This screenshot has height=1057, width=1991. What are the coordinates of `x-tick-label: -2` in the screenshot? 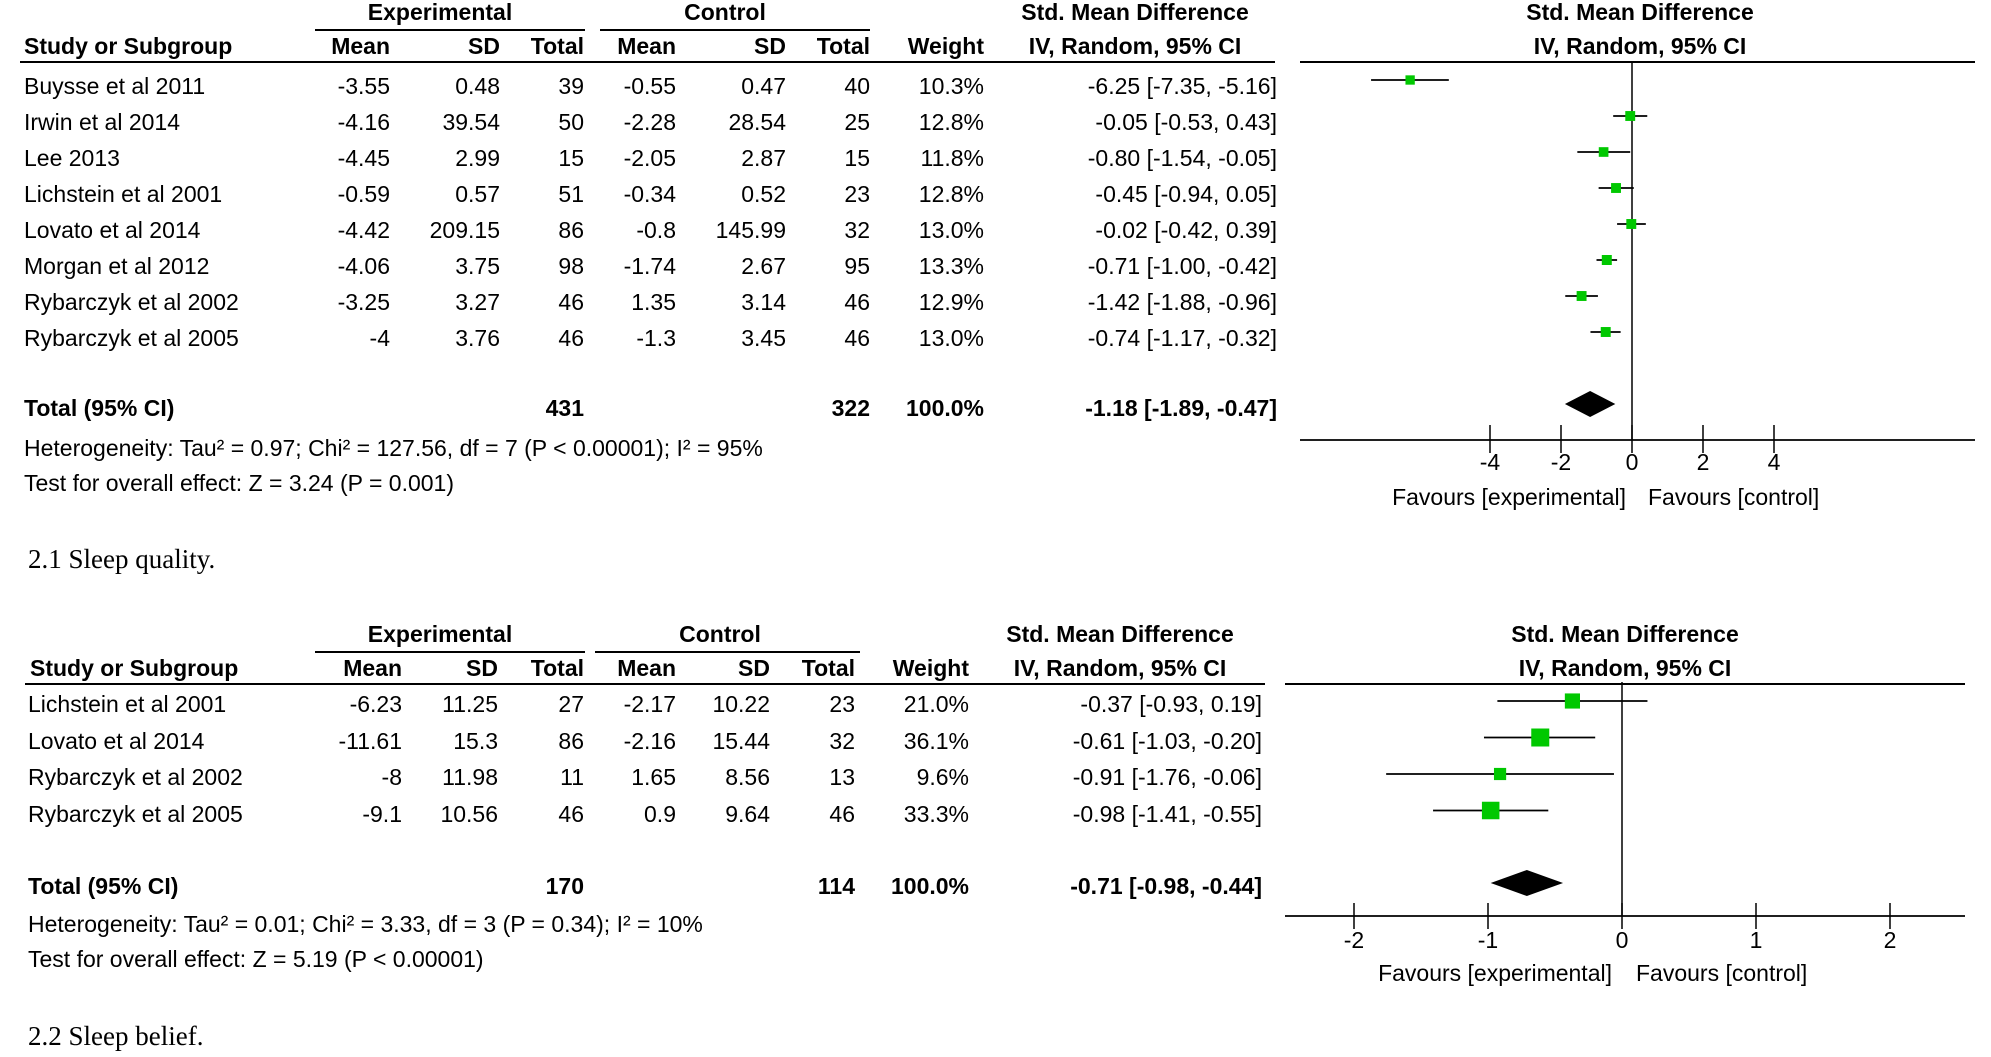 It's located at (1561, 462).